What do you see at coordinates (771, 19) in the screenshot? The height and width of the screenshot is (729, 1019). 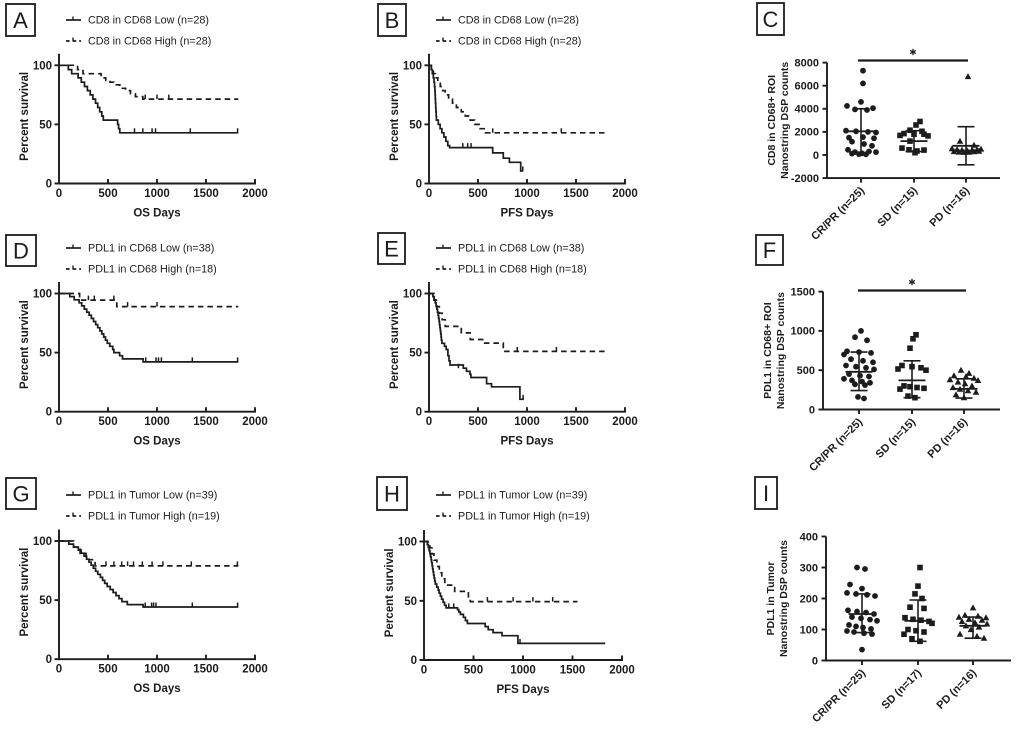 I see `svg-text: C` at bounding box center [771, 19].